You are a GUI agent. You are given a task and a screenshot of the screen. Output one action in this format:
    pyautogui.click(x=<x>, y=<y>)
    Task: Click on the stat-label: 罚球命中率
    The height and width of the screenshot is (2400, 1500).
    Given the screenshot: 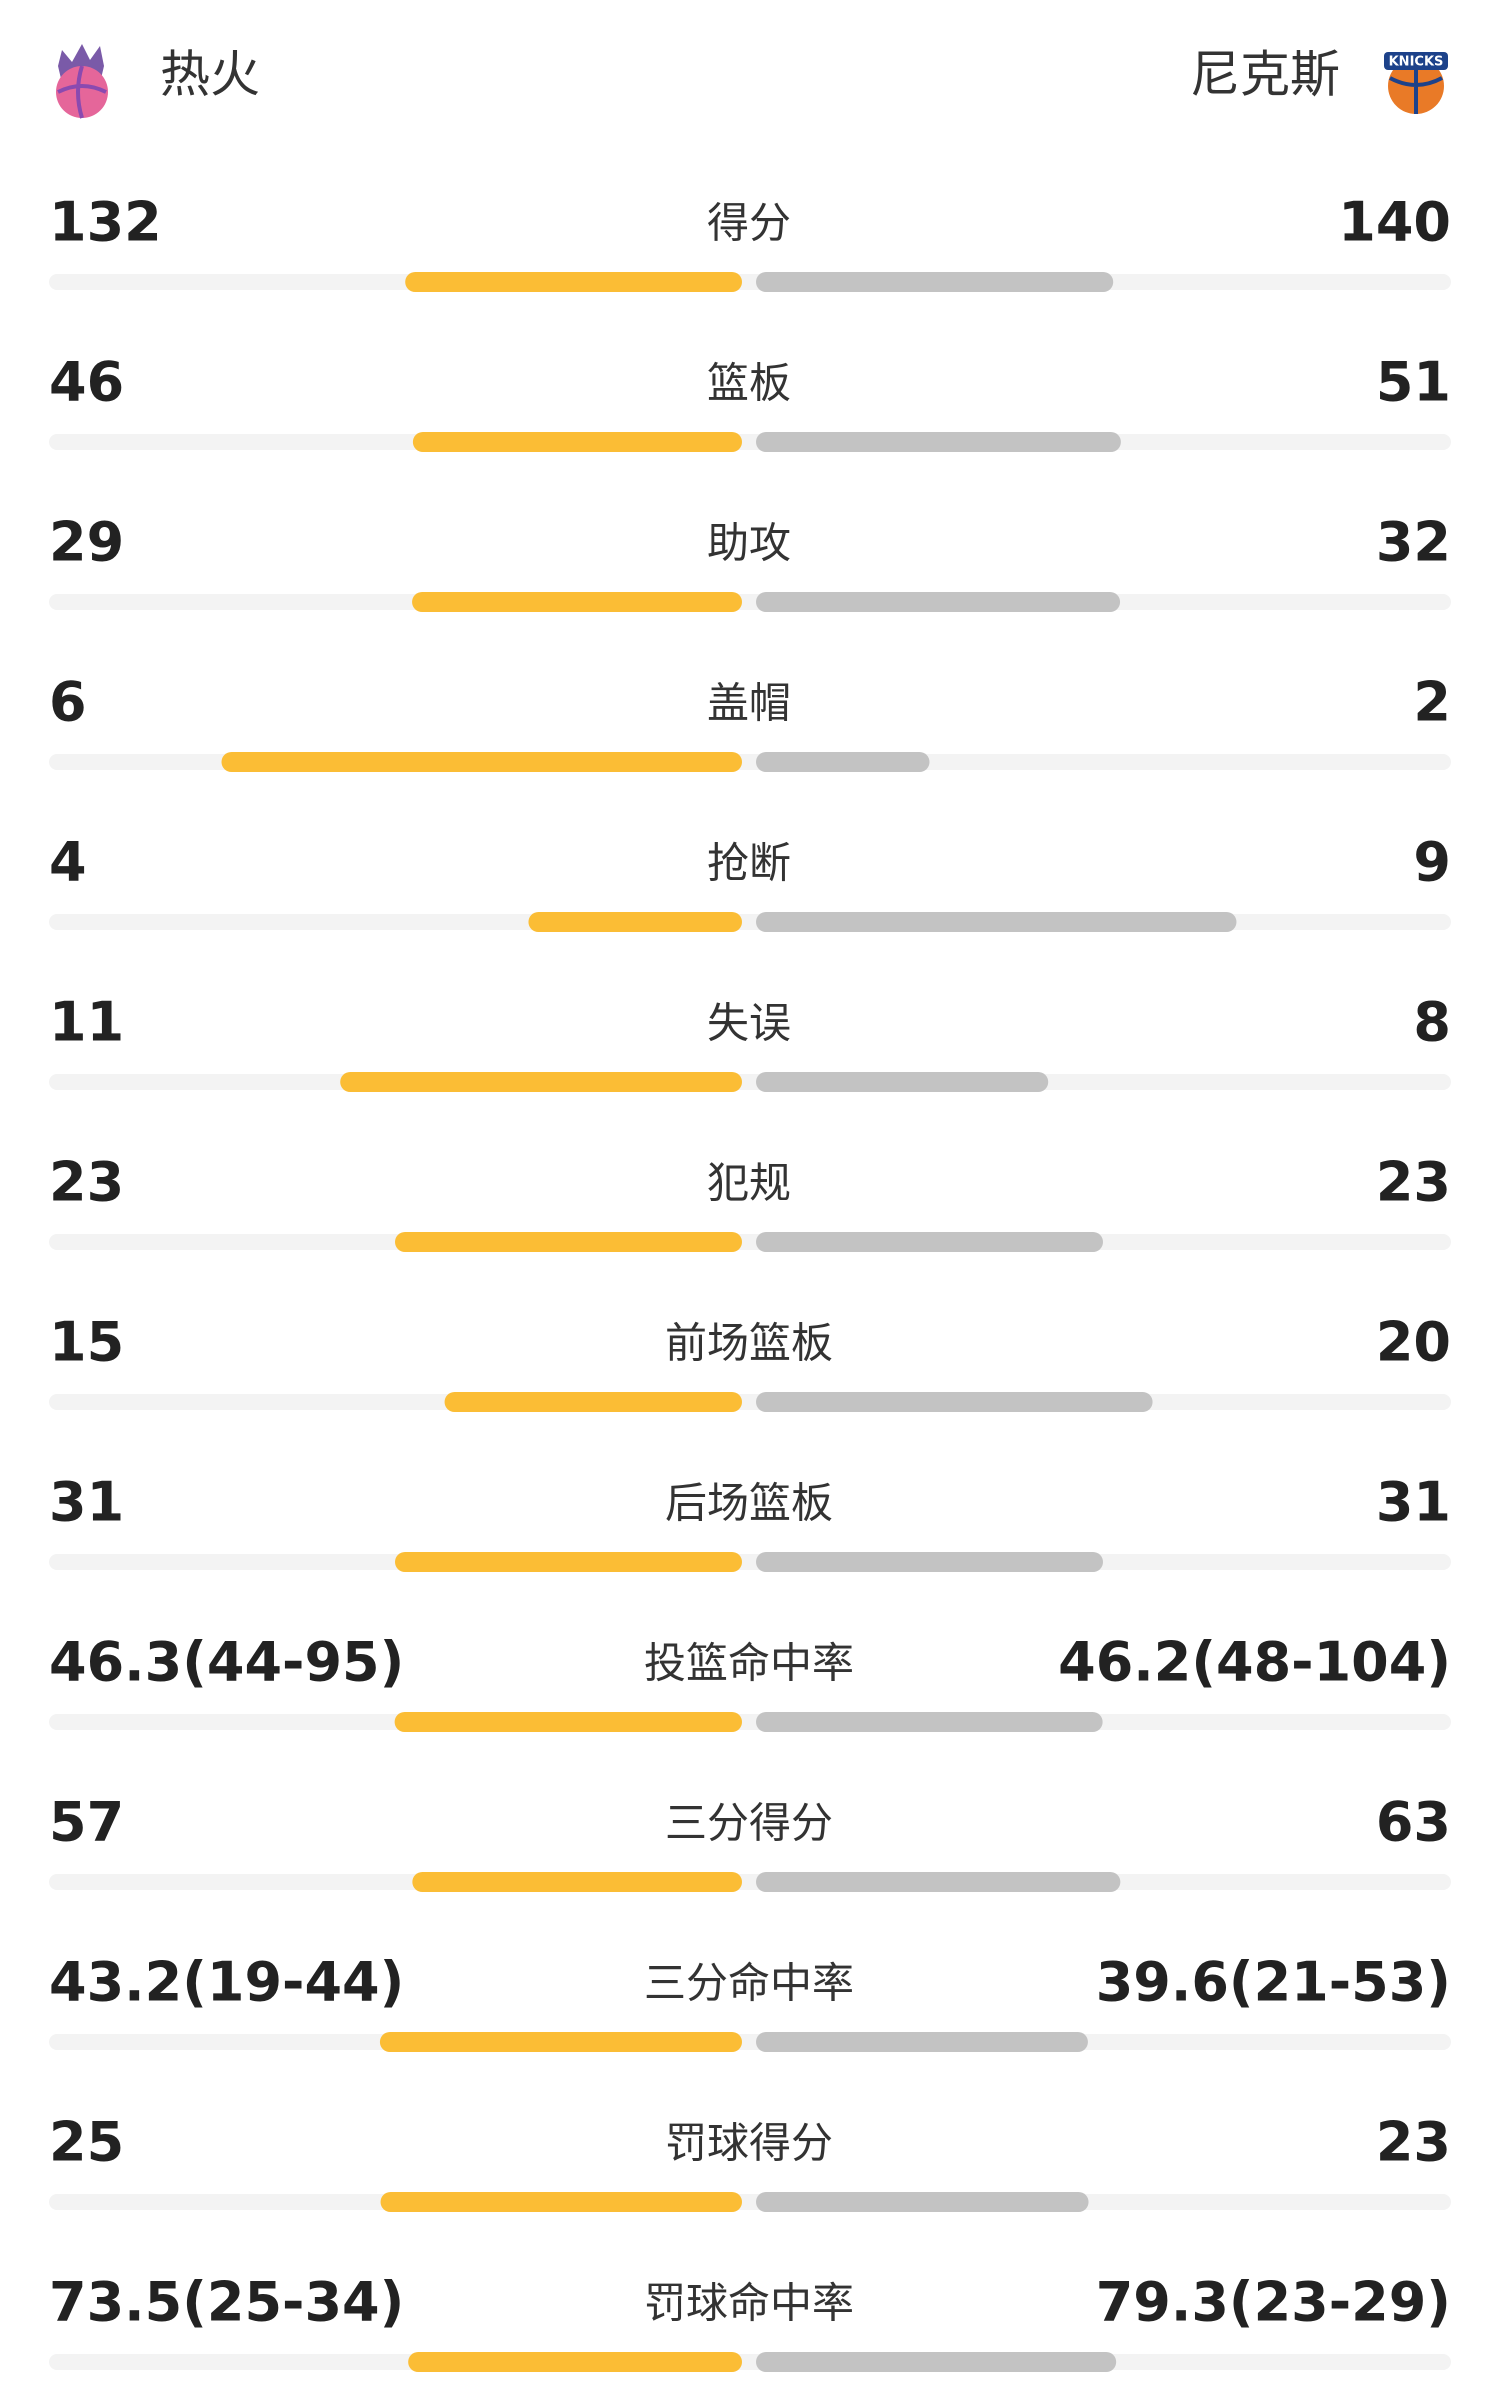 What is the action you would take?
    pyautogui.click(x=749, y=2303)
    